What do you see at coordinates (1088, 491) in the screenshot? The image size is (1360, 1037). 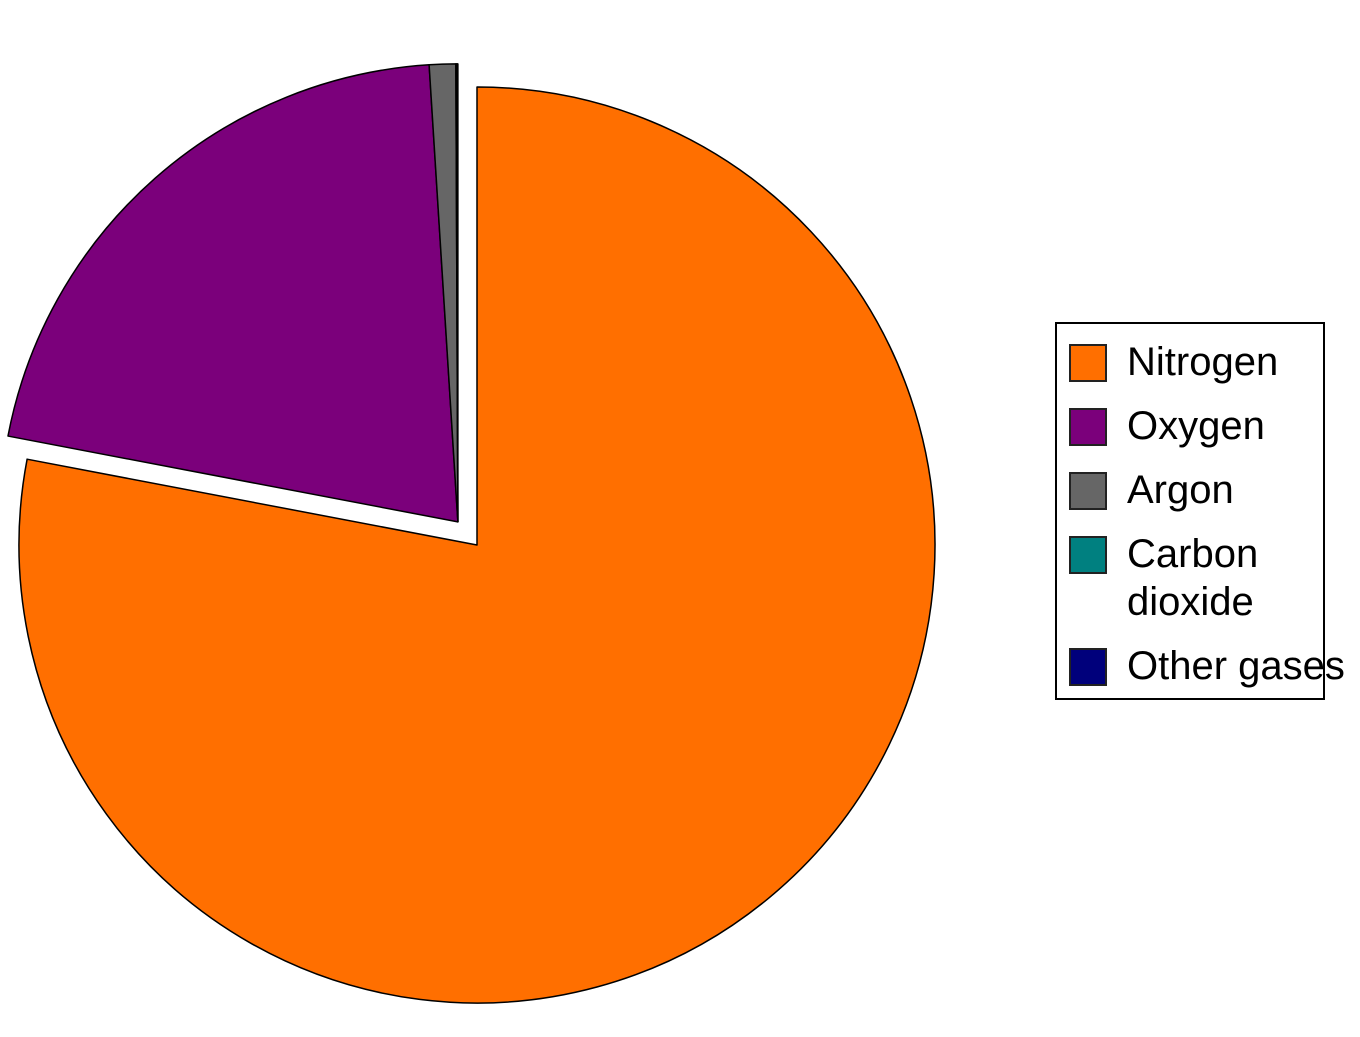 I see `legend-swatch-argon` at bounding box center [1088, 491].